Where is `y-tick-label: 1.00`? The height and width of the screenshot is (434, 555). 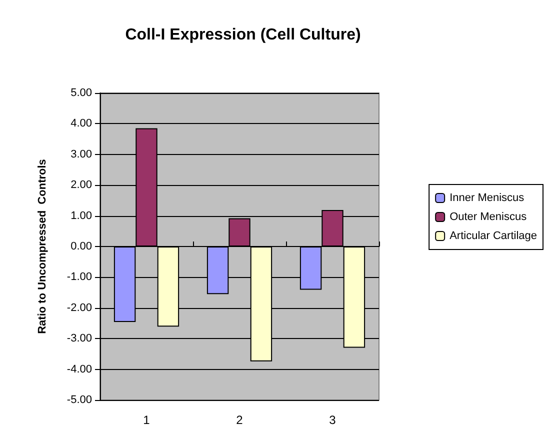 y-tick-label: 1.00 is located at coordinates (81, 216).